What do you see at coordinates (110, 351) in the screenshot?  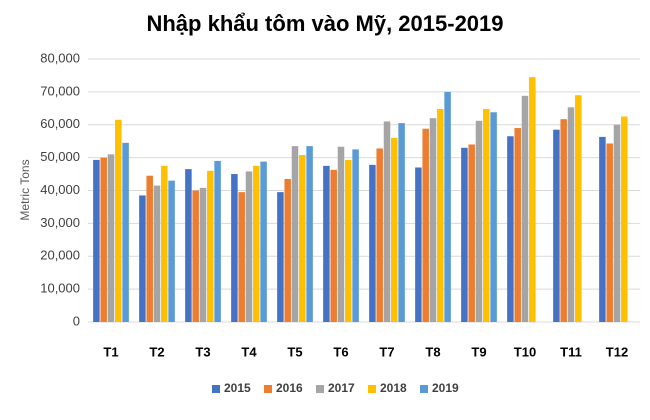 I see `x-tick-label: T1` at bounding box center [110, 351].